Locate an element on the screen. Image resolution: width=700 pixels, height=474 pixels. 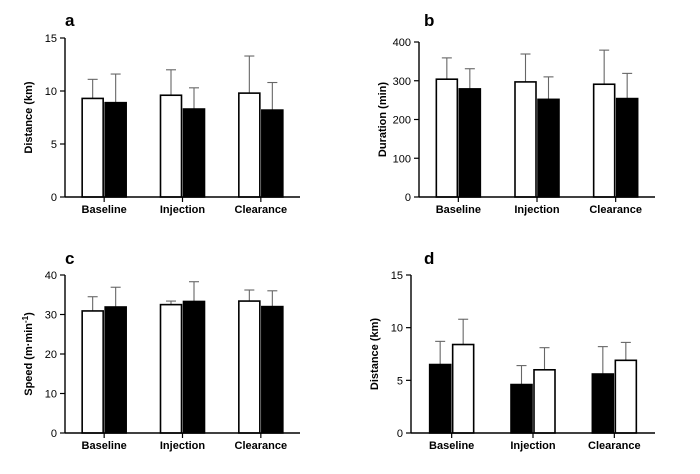
y-tick-label: 40 is located at coordinates (51, 276).